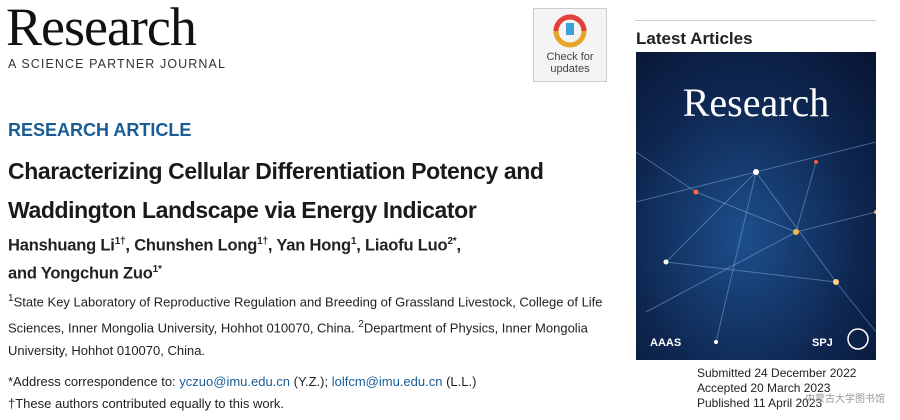  What do you see at coordinates (311, 381) in the screenshot?
I see `author-initials: (Y.Z.);` at bounding box center [311, 381].